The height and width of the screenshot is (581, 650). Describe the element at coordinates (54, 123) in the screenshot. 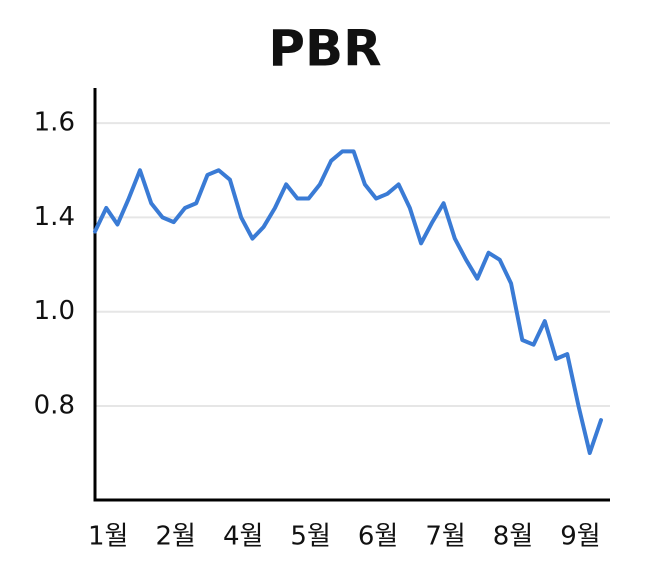

I see `y-tick-label: 1.6` at that location.